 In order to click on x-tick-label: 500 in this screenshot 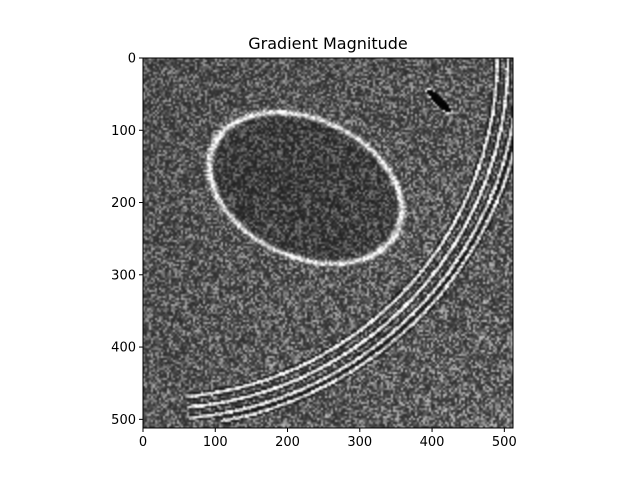, I will do `click(504, 442)`.